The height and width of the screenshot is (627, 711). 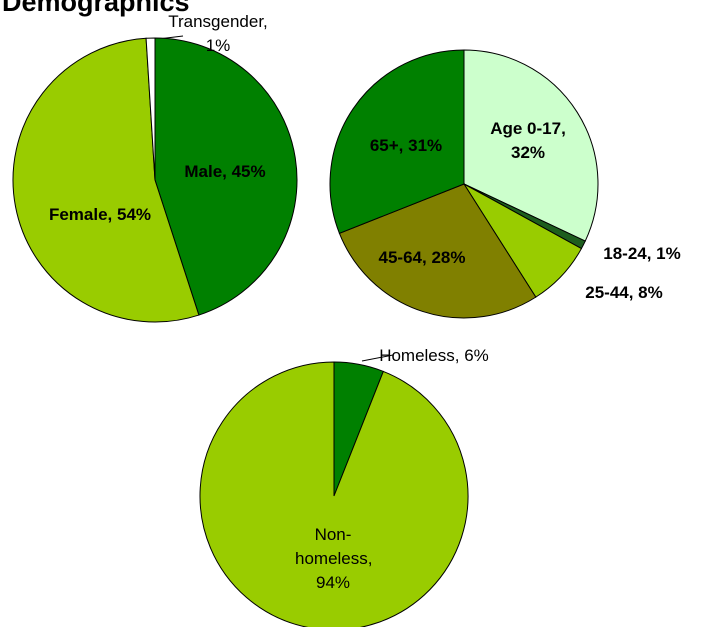 What do you see at coordinates (434, 355) in the screenshot?
I see `data-label: Homeless, 6%` at bounding box center [434, 355].